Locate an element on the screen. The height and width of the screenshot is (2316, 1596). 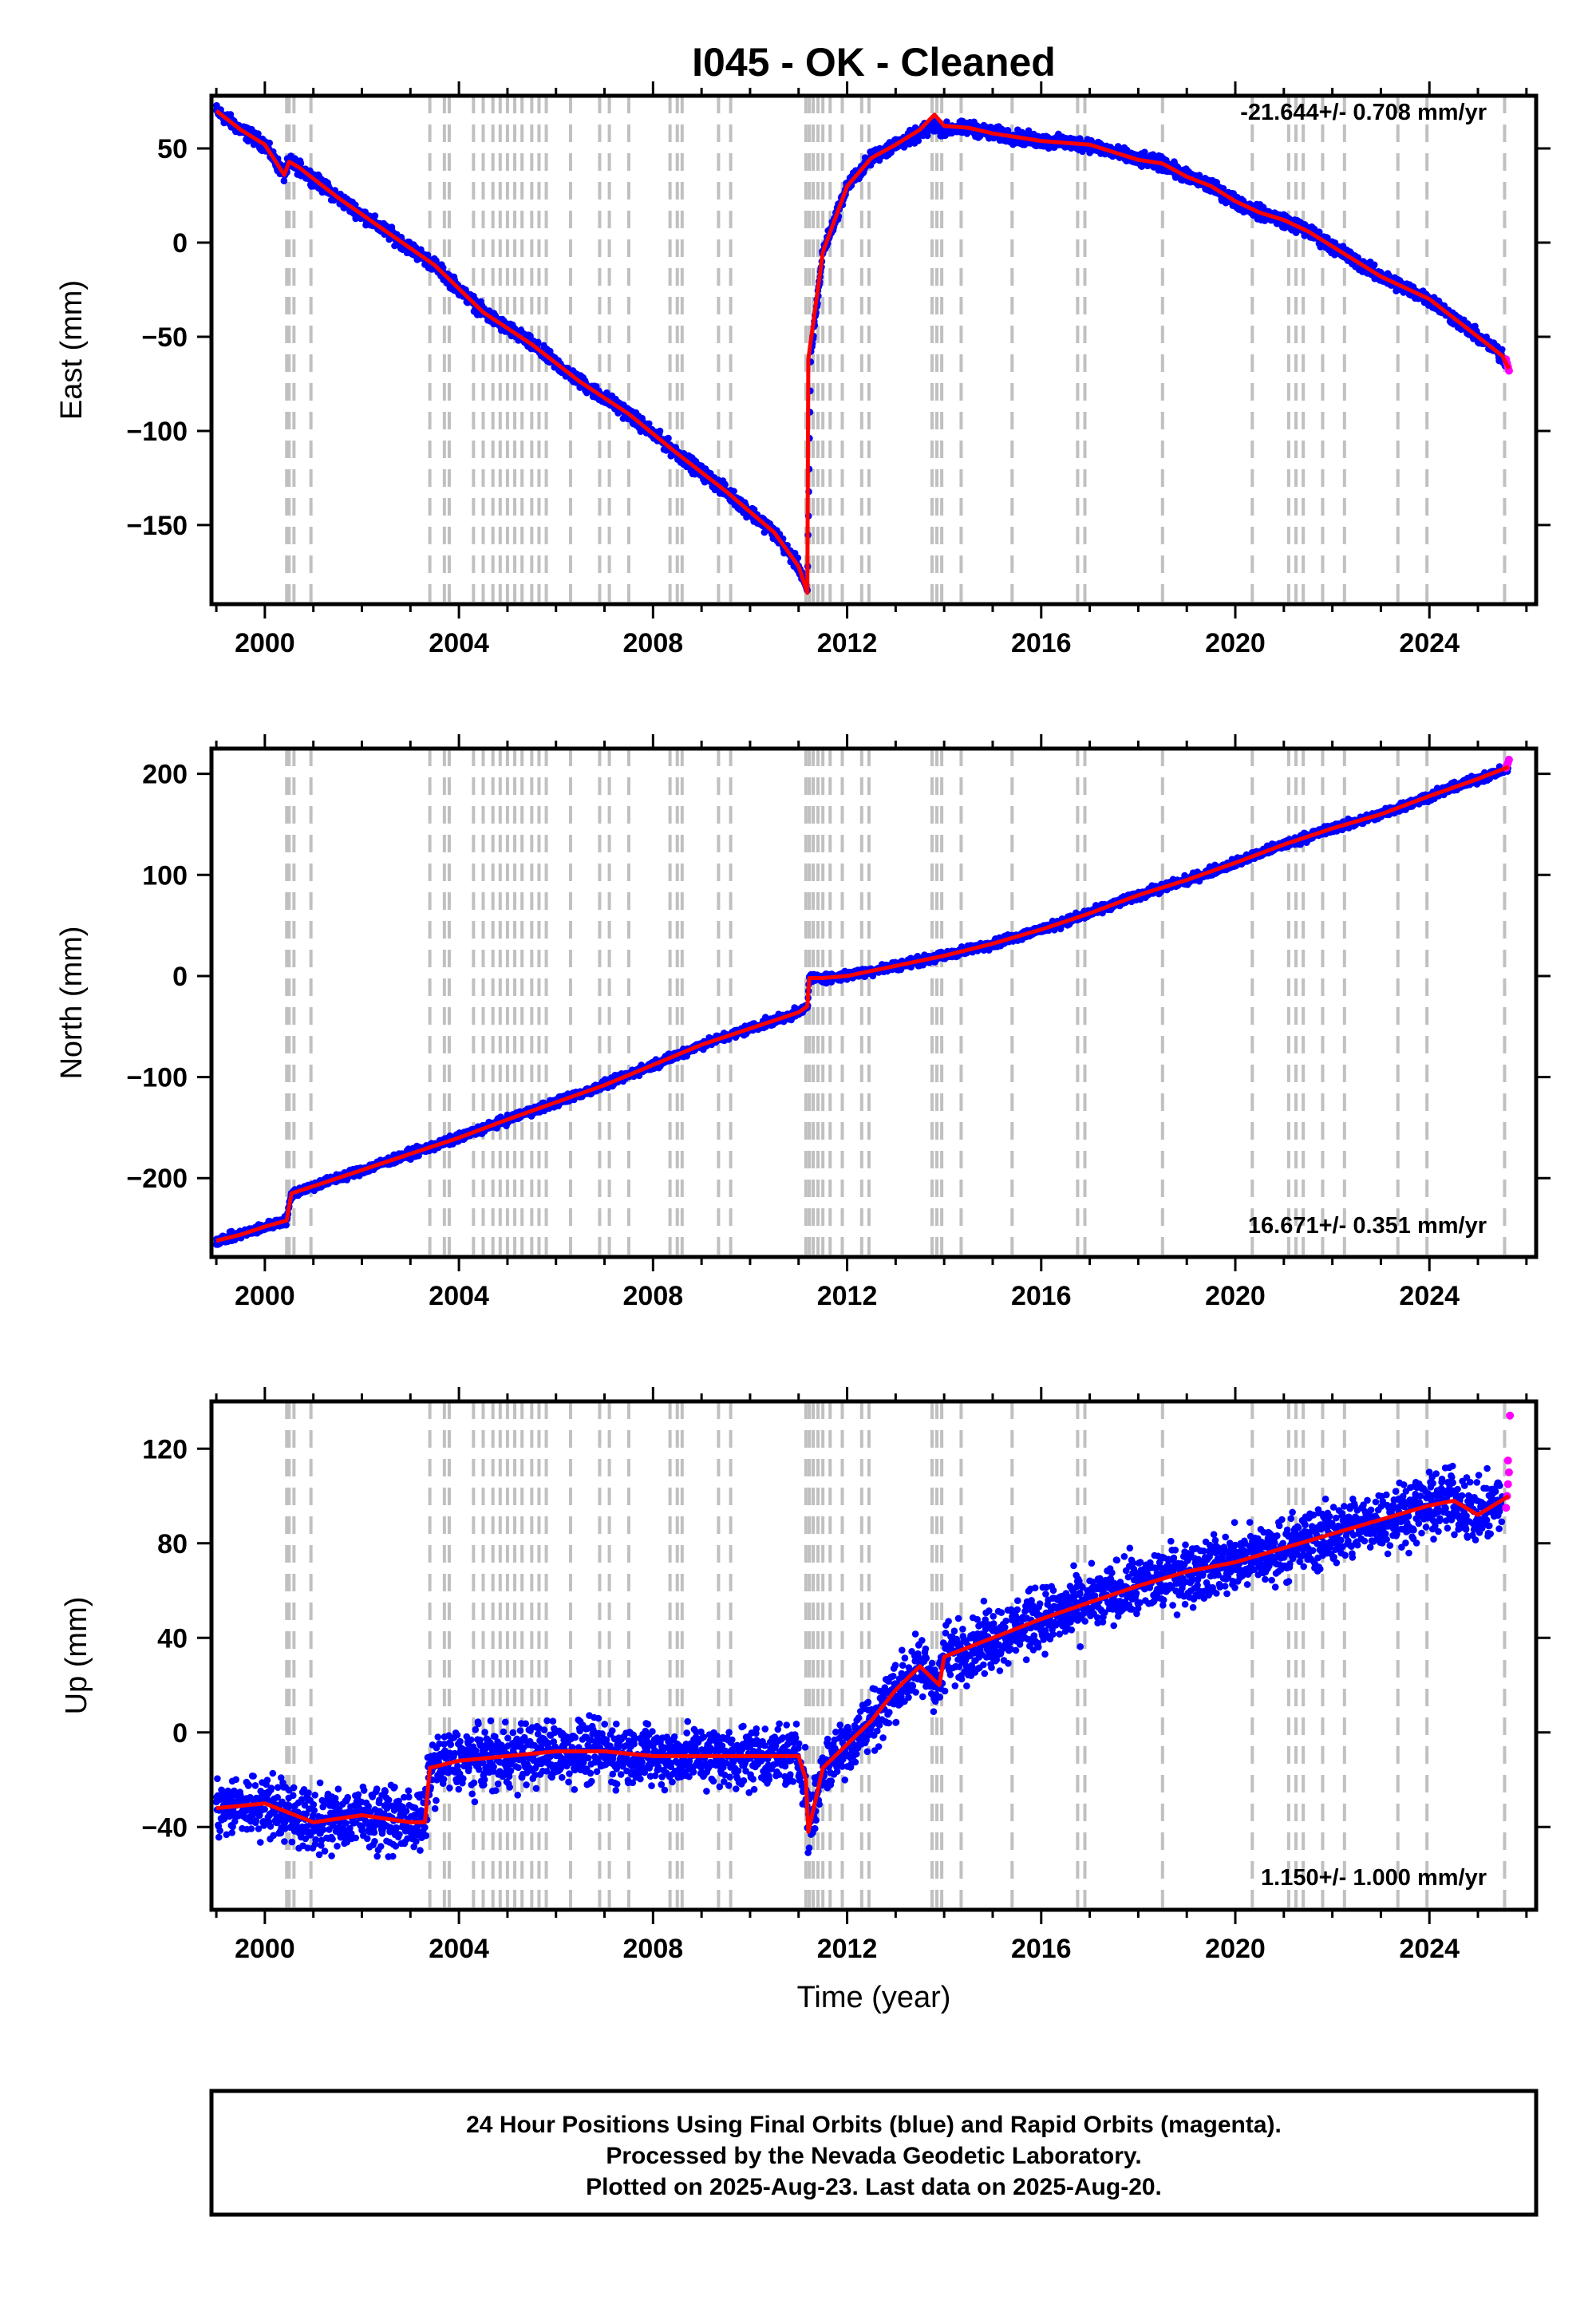
east-x-tick-label: 2016 is located at coordinates (1041, 643).